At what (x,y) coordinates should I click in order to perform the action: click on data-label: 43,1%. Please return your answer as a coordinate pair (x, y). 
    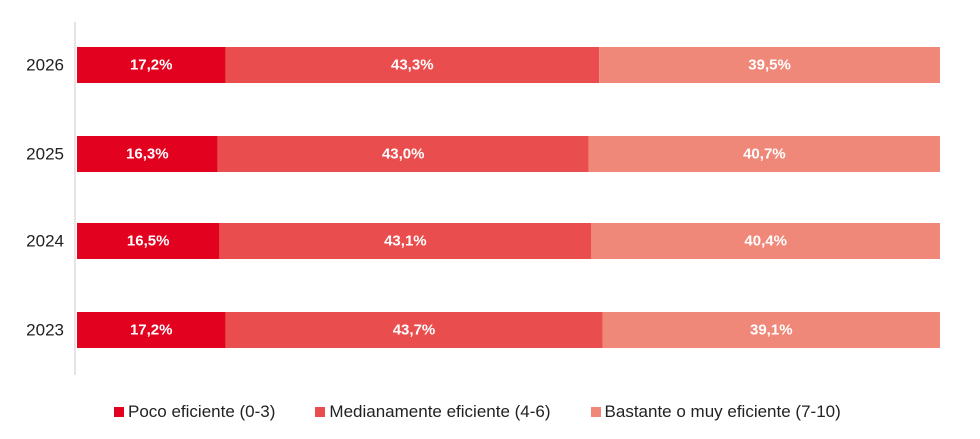
    Looking at the image, I should click on (405, 241).